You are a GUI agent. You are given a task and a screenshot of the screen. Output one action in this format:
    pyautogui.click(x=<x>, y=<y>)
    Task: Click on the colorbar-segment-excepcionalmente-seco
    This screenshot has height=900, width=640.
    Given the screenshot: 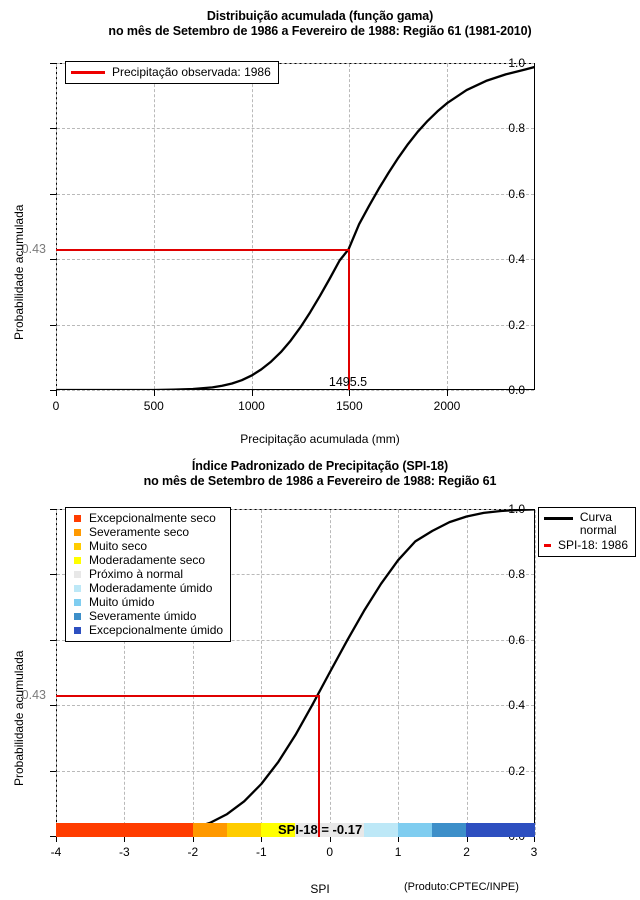 What is the action you would take?
    pyautogui.click(x=124, y=830)
    